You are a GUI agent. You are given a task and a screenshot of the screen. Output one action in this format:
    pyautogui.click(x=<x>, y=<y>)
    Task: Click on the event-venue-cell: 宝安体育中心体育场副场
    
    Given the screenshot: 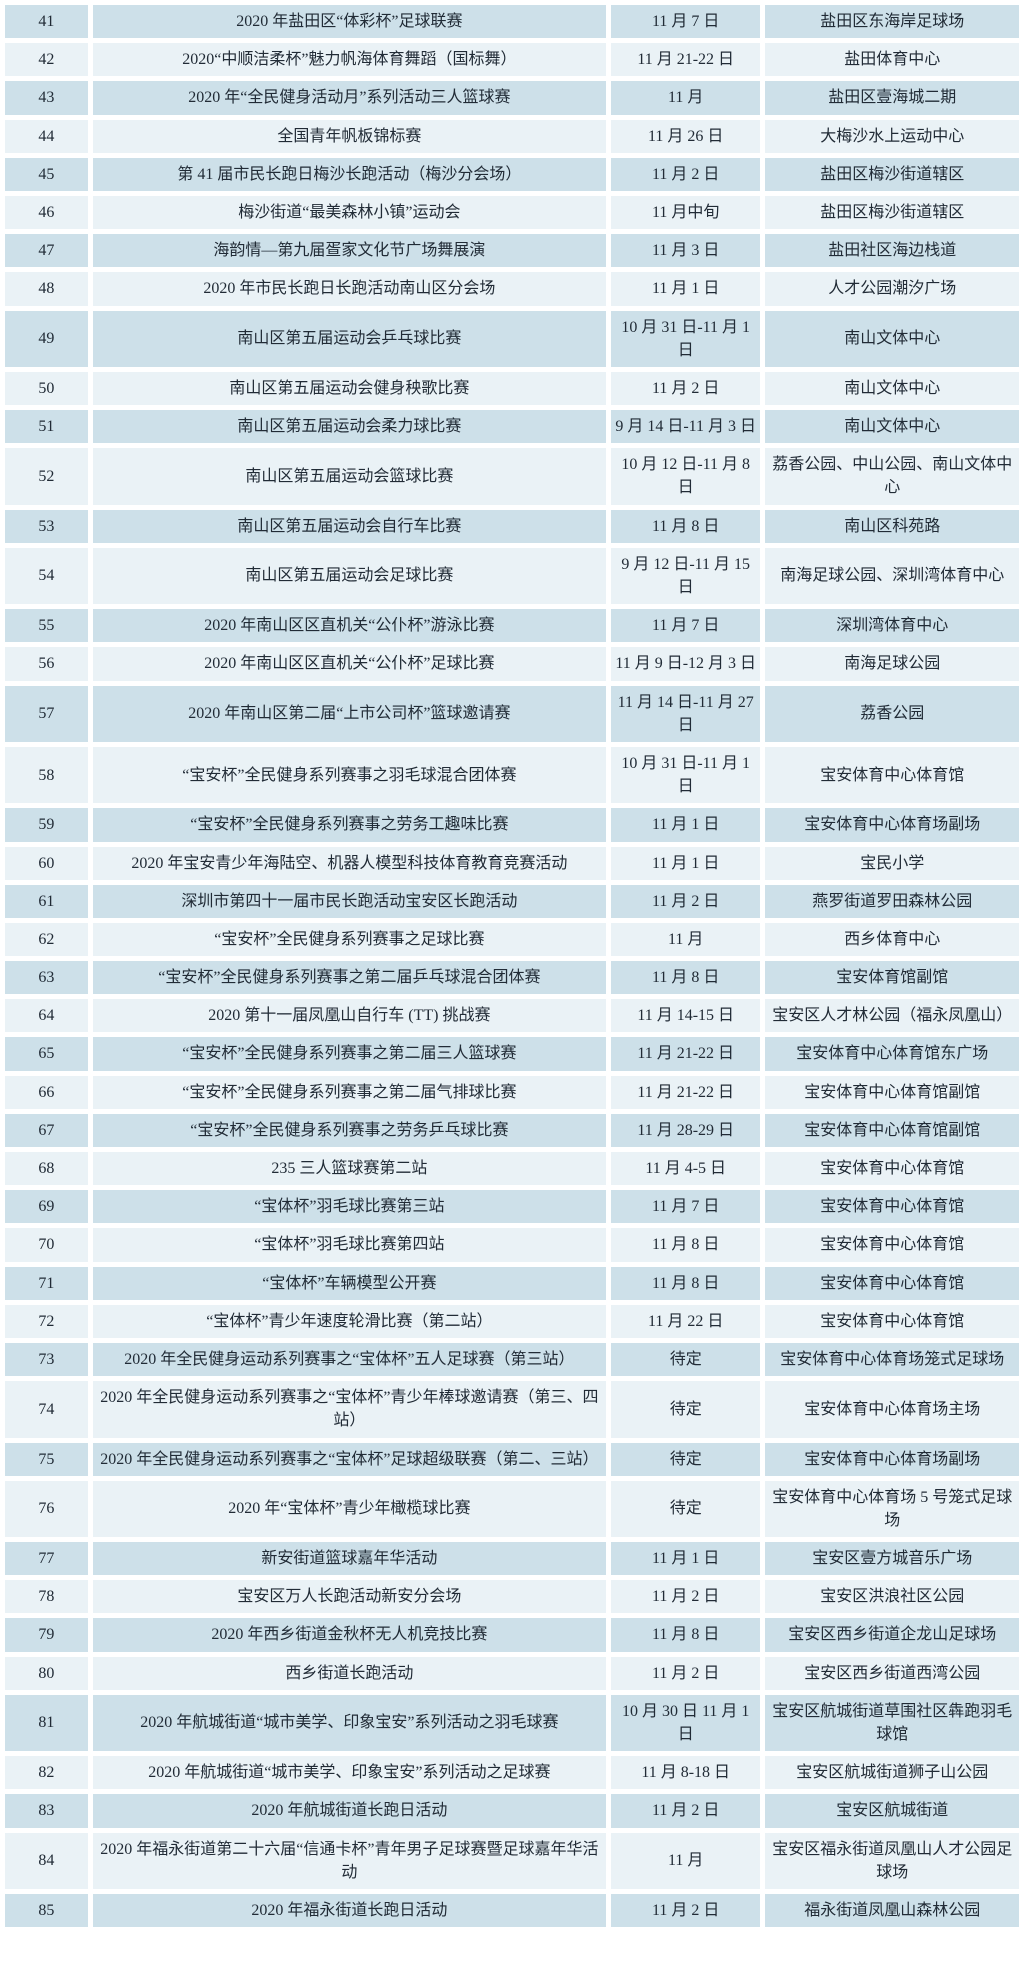 What is the action you would take?
    pyautogui.click(x=892, y=1459)
    